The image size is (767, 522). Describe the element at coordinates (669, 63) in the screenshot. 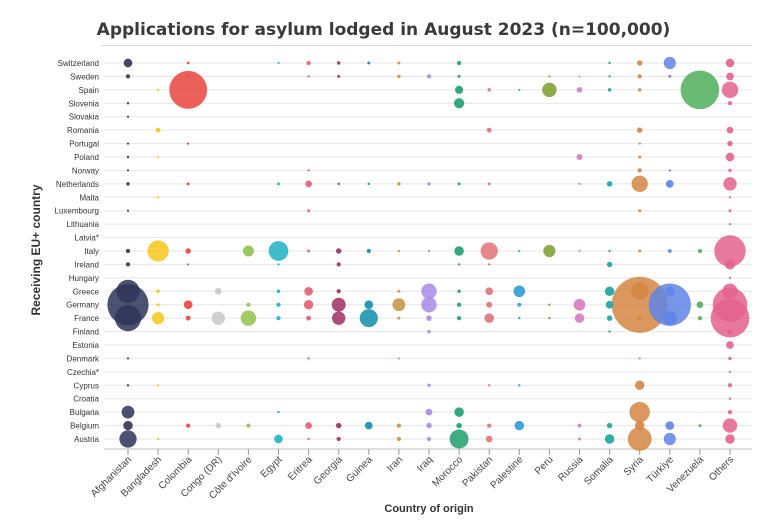

I see `bubble-switzerland-turkiye` at that location.